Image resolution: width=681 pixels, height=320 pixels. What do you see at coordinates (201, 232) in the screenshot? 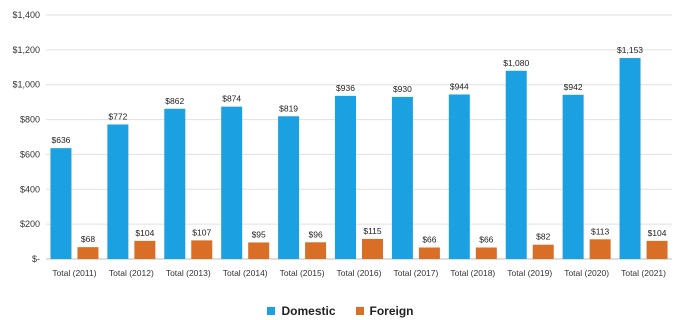
I see `data-label-foreign: $107` at bounding box center [201, 232].